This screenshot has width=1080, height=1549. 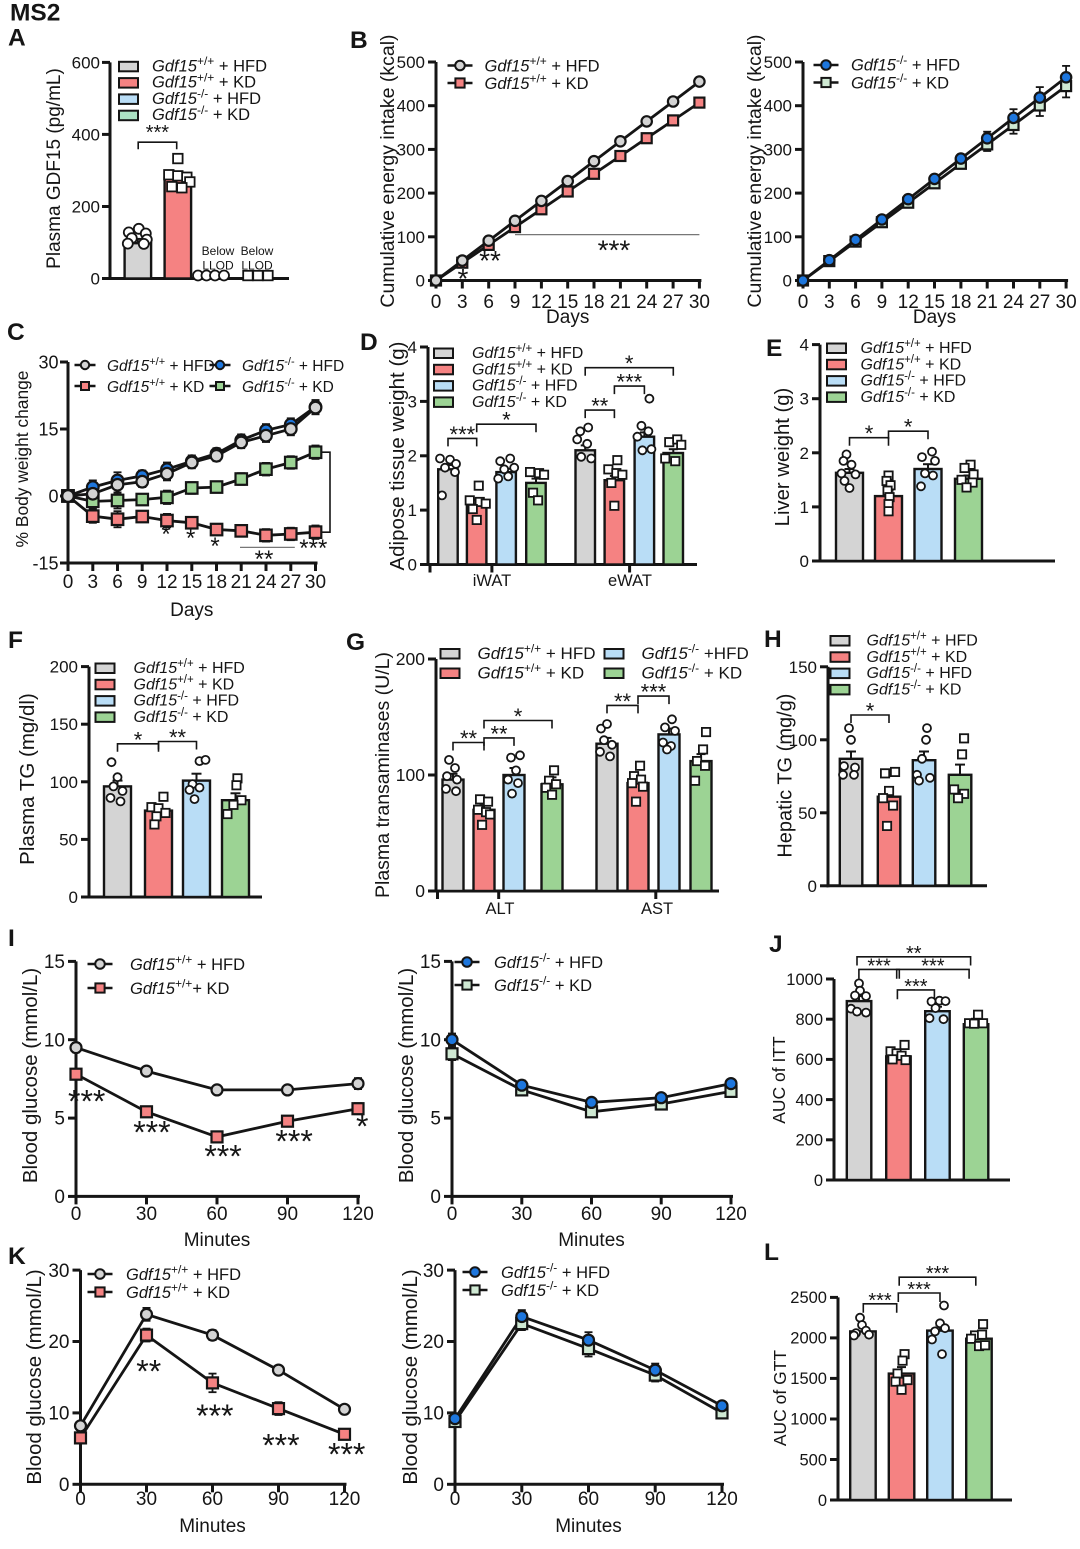 I want to click on svg-text: ALT, so click(x=499, y=909).